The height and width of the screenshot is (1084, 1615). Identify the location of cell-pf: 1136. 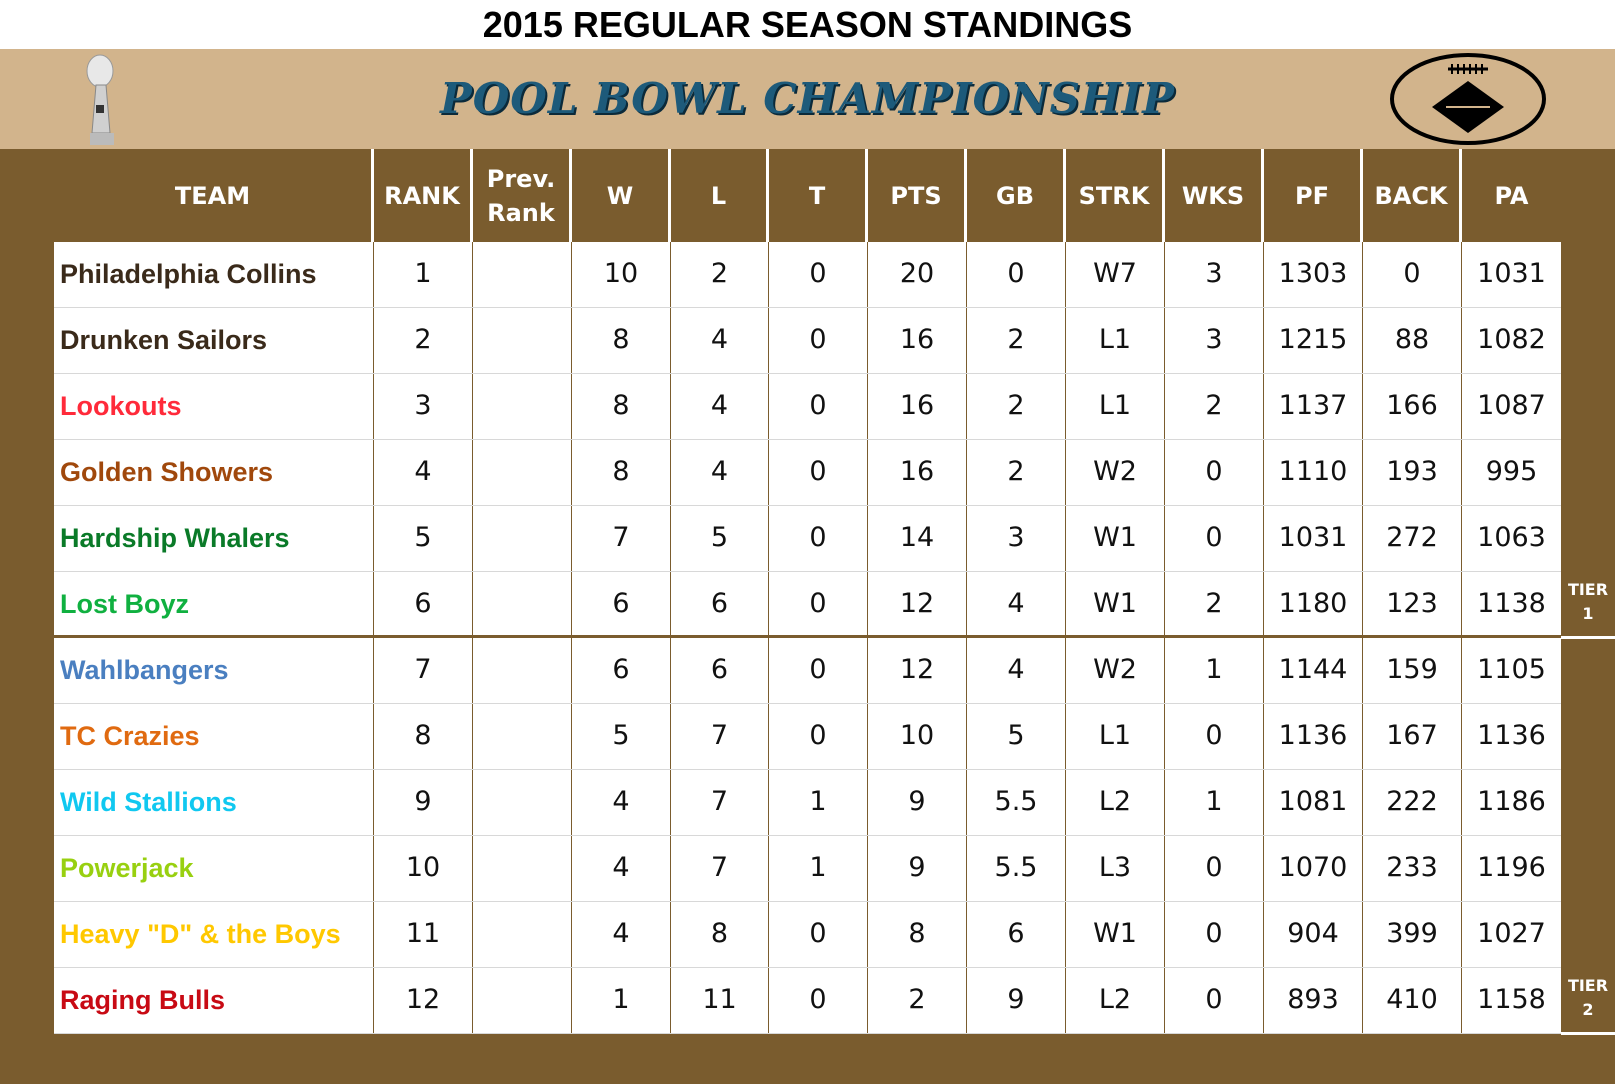
(1313, 736).